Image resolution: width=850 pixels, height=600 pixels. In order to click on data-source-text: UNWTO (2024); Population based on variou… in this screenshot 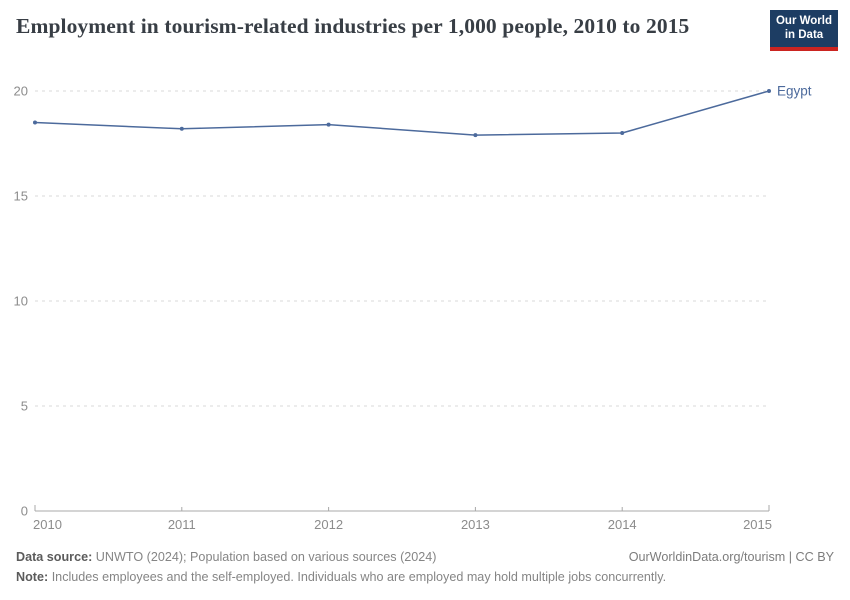, I will do `click(266, 557)`.